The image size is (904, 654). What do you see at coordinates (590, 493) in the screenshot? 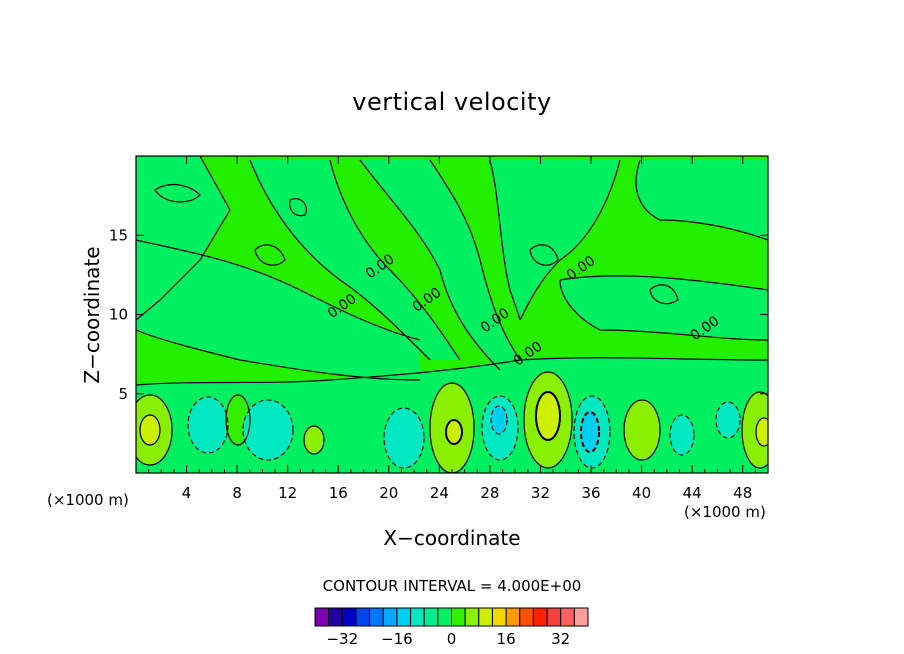
I see `x-tick-label: 36` at bounding box center [590, 493].